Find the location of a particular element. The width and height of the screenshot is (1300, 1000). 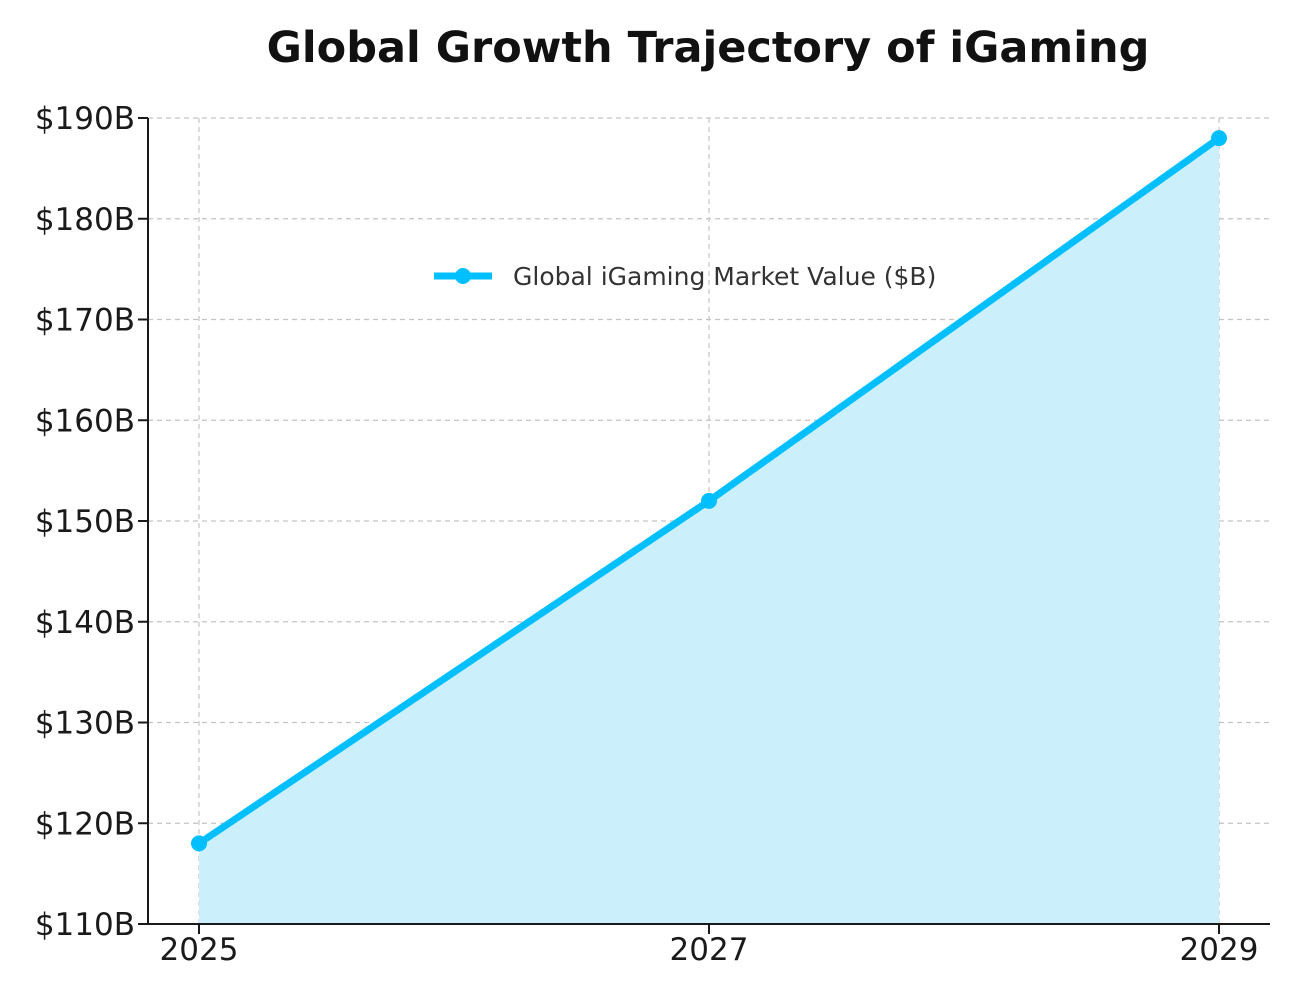

y-tick-label: $120B is located at coordinates (85, 824).